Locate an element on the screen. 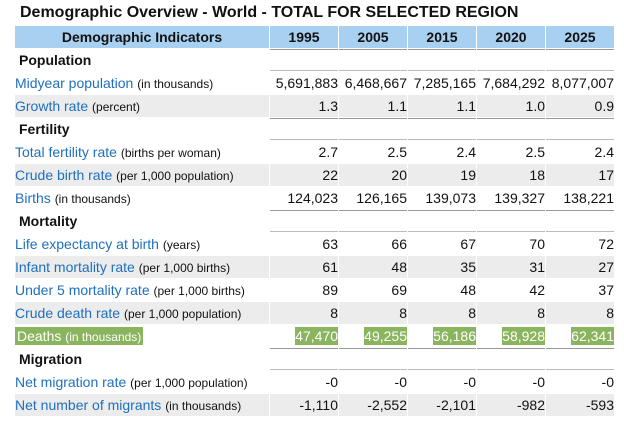  value-cell: 2.4 is located at coordinates (442, 152).